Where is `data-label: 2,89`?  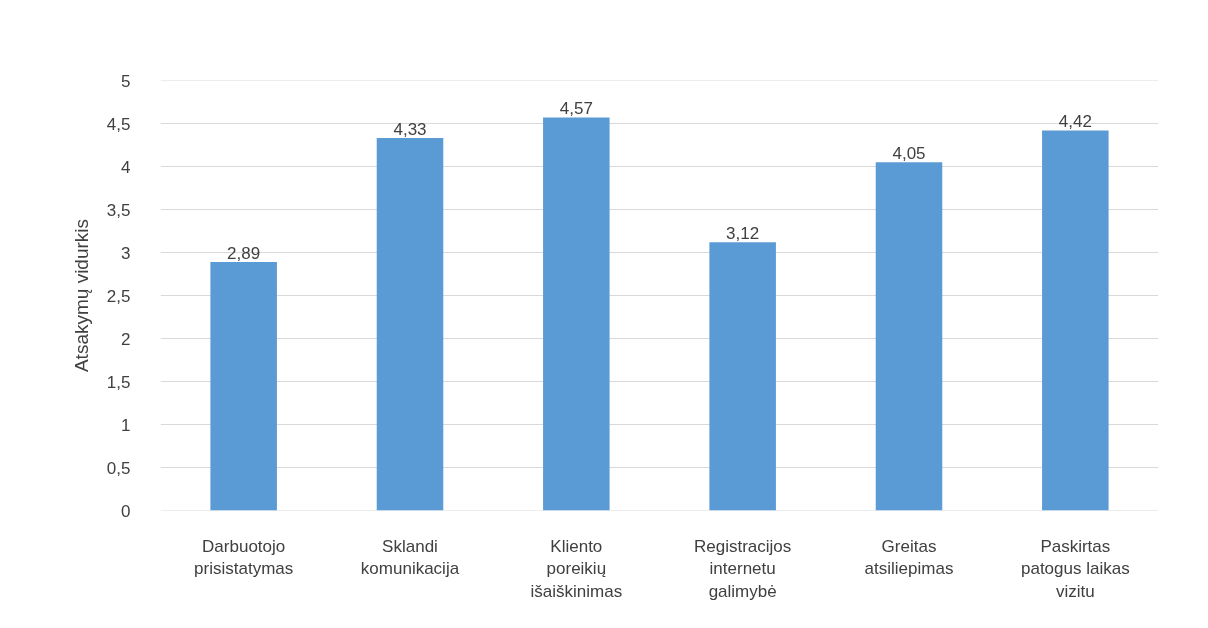
data-label: 2,89 is located at coordinates (244, 253).